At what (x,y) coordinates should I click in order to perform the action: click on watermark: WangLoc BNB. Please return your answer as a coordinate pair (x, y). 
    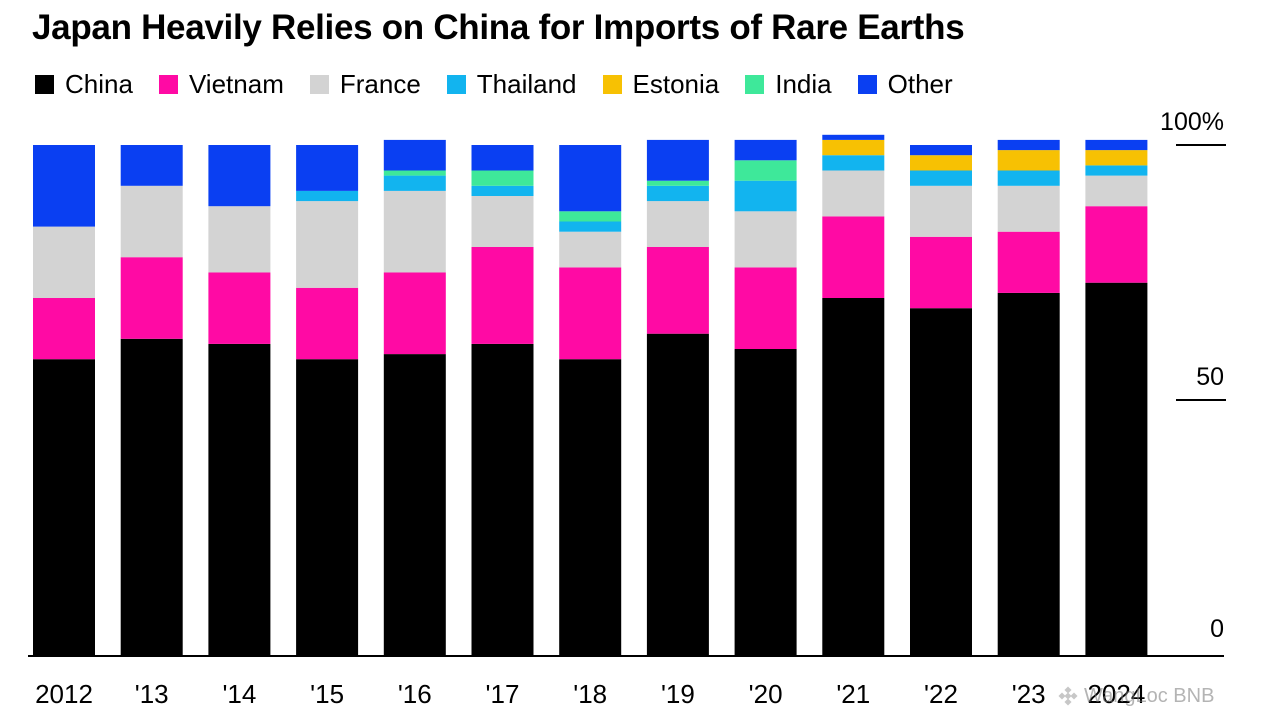
    Looking at the image, I should click on (1168, 696).